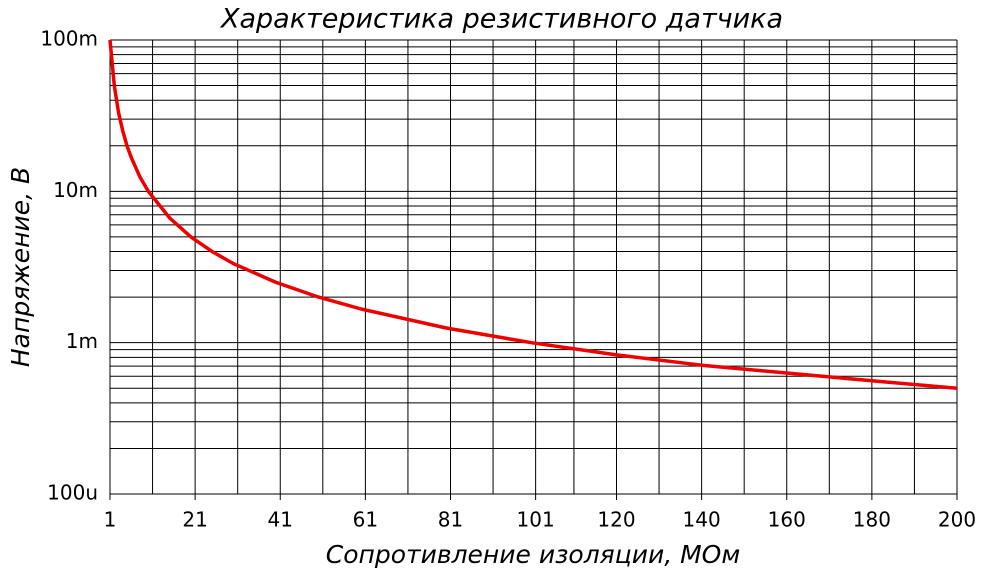  I want to click on x-tick-label: 160, so click(787, 520).